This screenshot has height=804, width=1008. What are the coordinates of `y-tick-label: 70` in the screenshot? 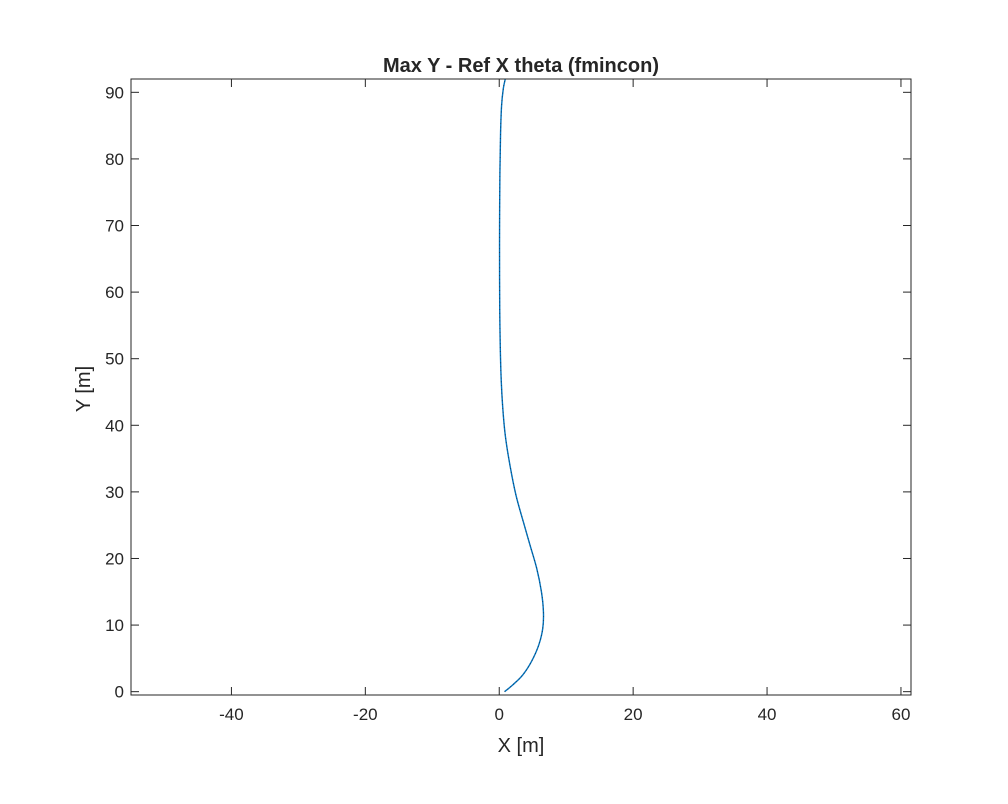 It's located at (114, 226).